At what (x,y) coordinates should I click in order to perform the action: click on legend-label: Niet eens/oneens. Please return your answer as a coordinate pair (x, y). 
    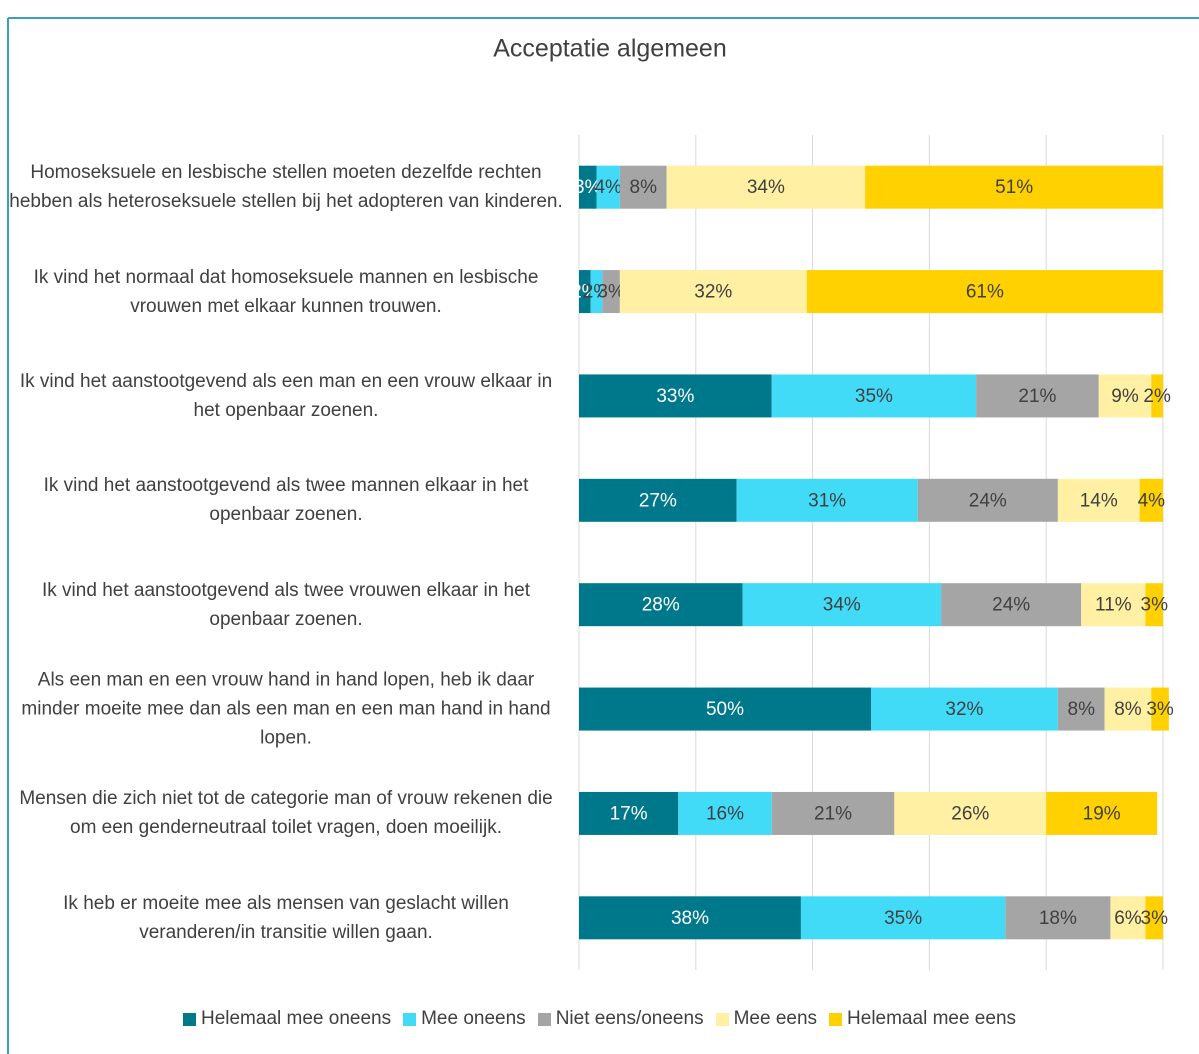
    Looking at the image, I should click on (629, 1018).